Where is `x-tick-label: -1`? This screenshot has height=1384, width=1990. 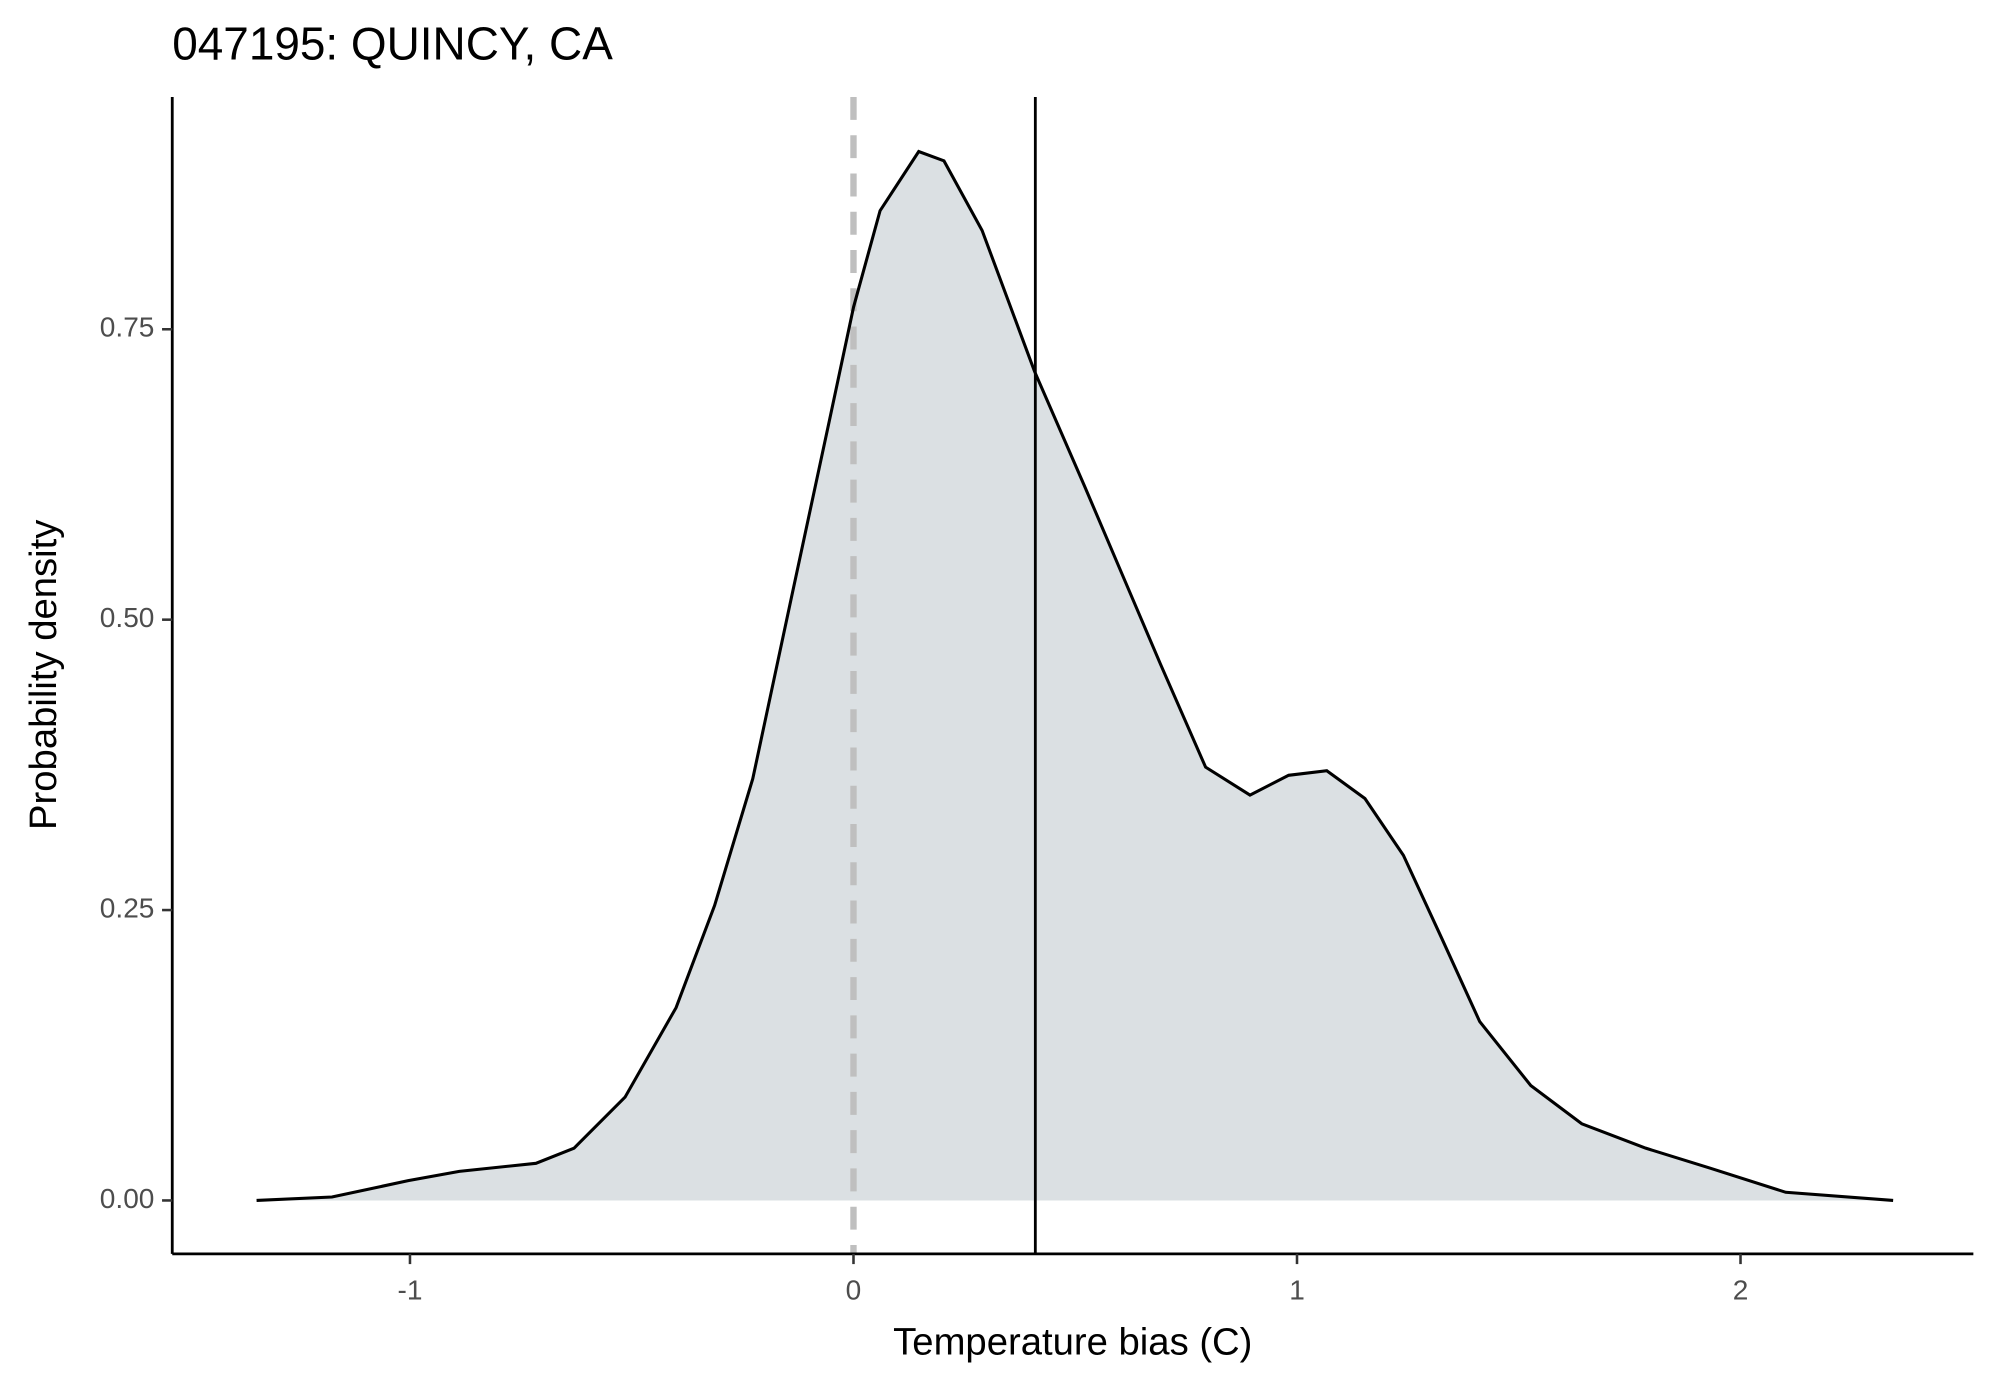 x-tick-label: -1 is located at coordinates (410, 1290).